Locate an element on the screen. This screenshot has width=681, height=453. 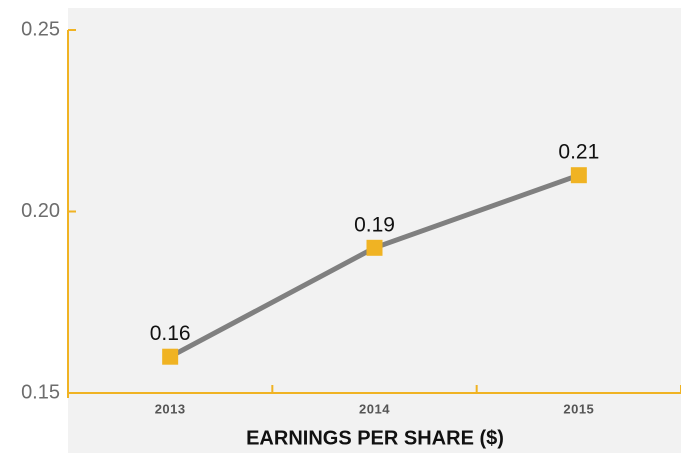
x-tick-label: 2014 is located at coordinates (374, 408).